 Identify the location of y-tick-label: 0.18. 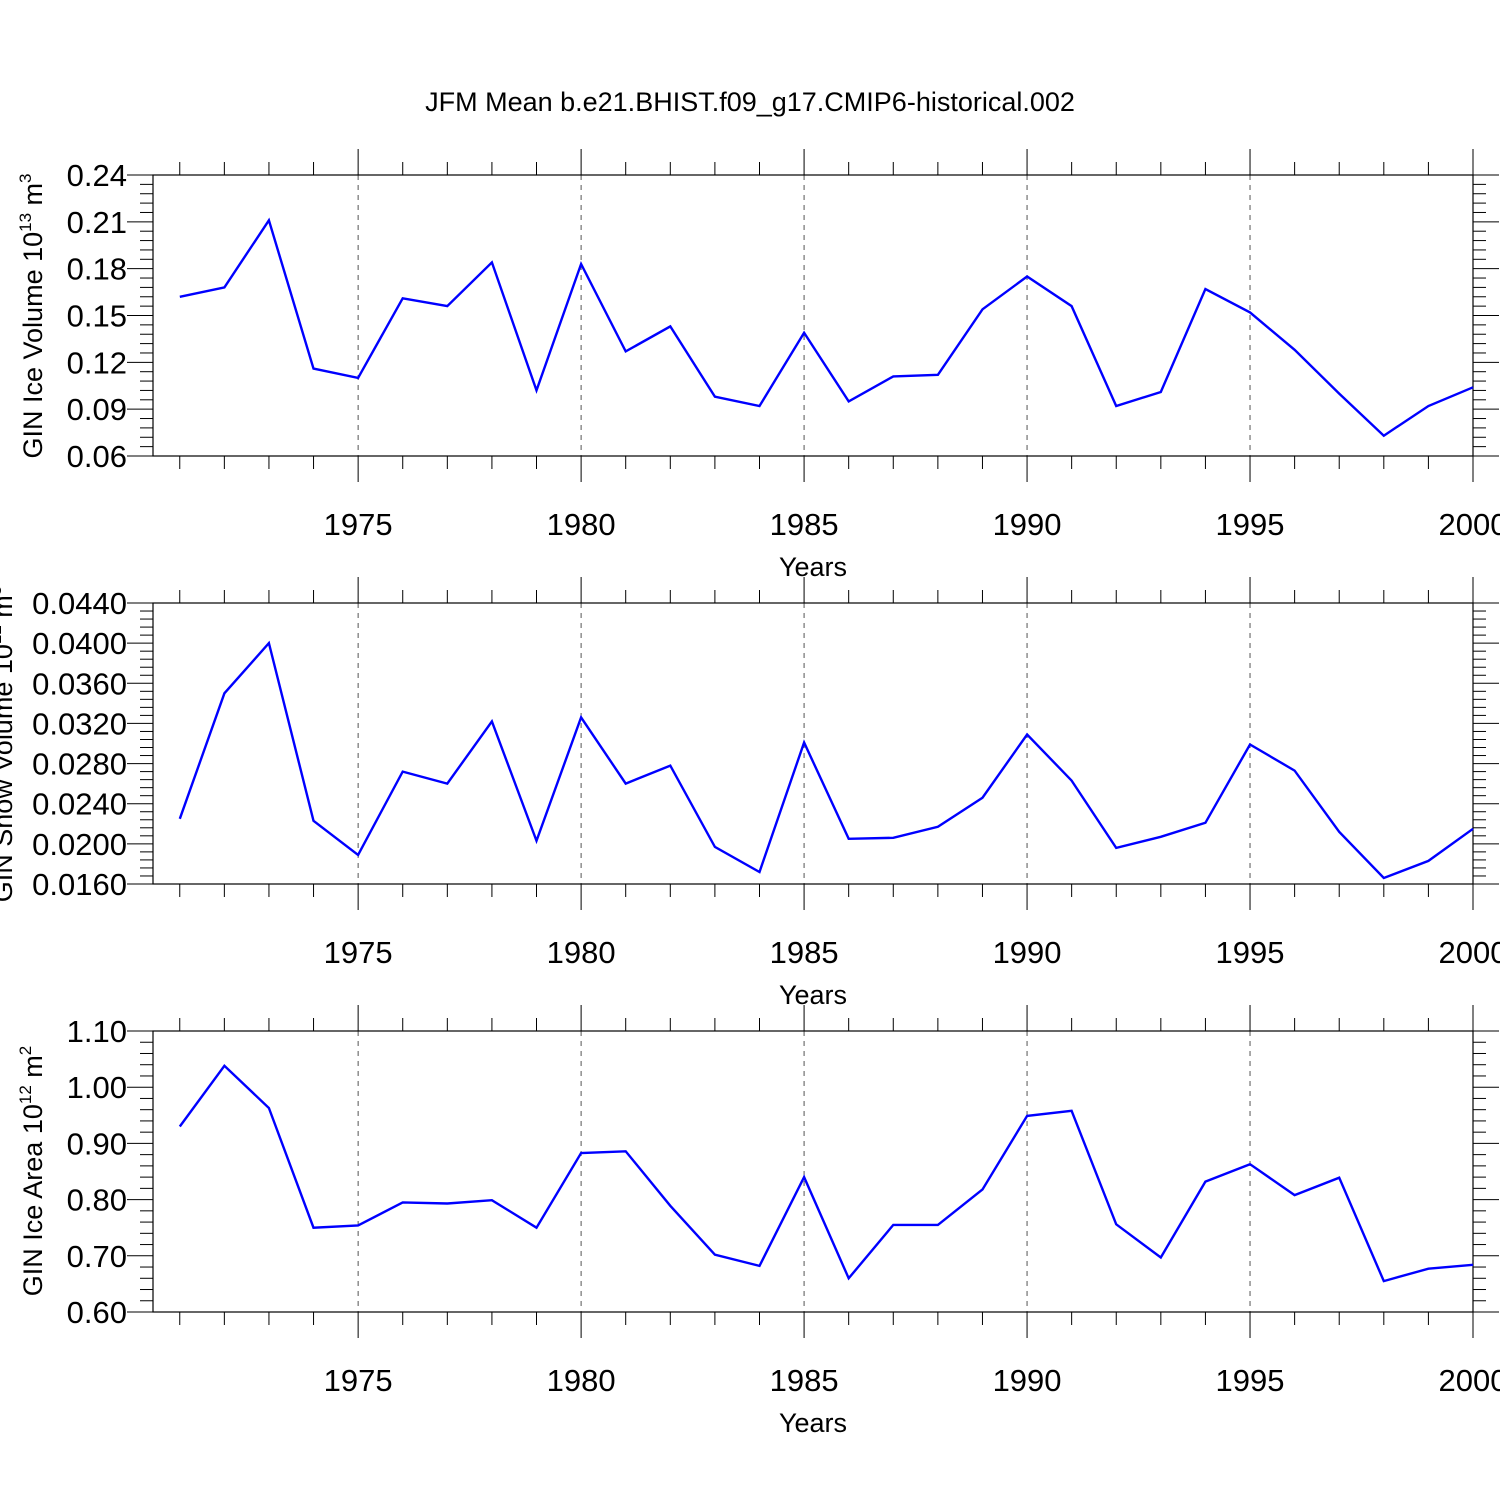
(97, 269).